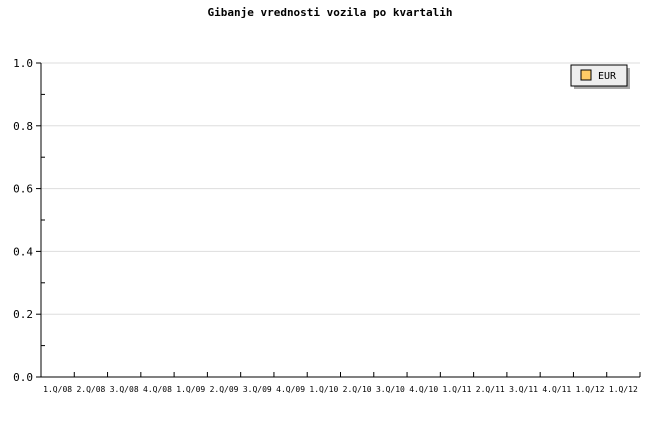  What do you see at coordinates (607, 76) in the screenshot?
I see `legend-label: EUR` at bounding box center [607, 76].